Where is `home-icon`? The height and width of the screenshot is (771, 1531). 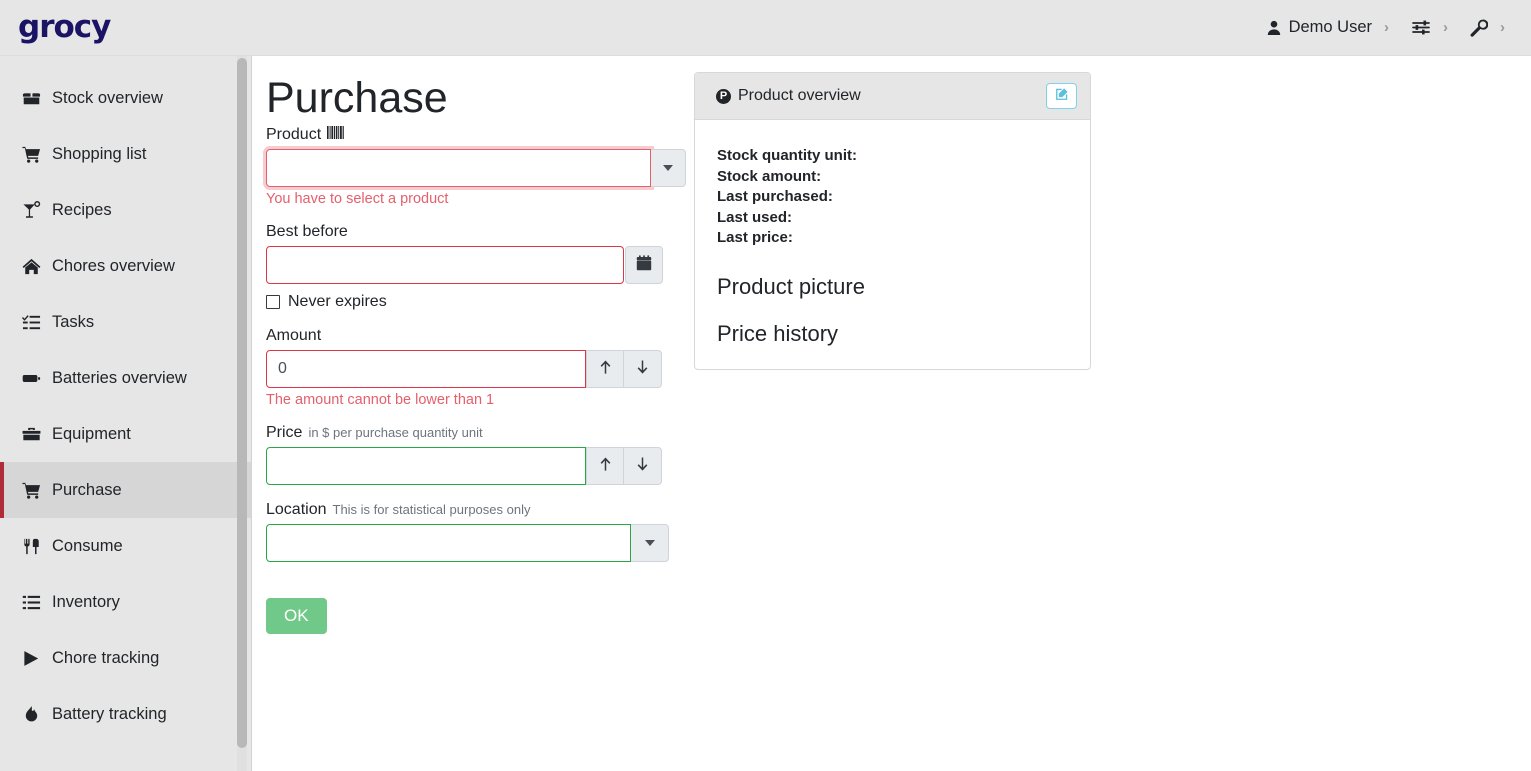 home-icon is located at coordinates (31, 266).